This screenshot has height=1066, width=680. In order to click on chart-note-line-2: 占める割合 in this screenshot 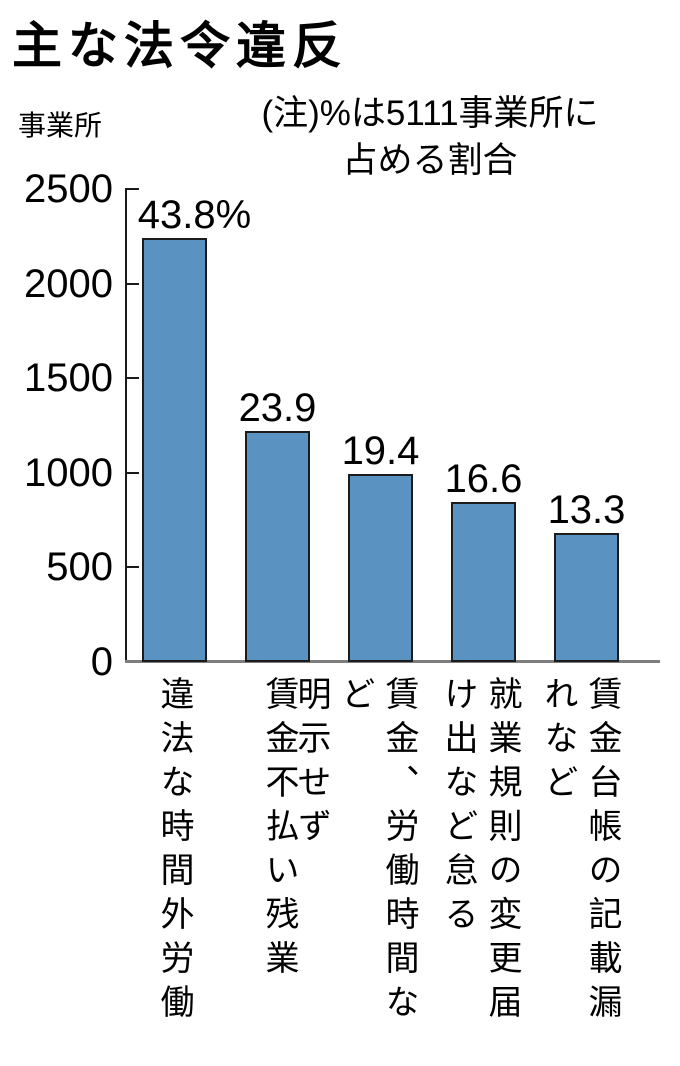, I will do `click(430, 160)`.